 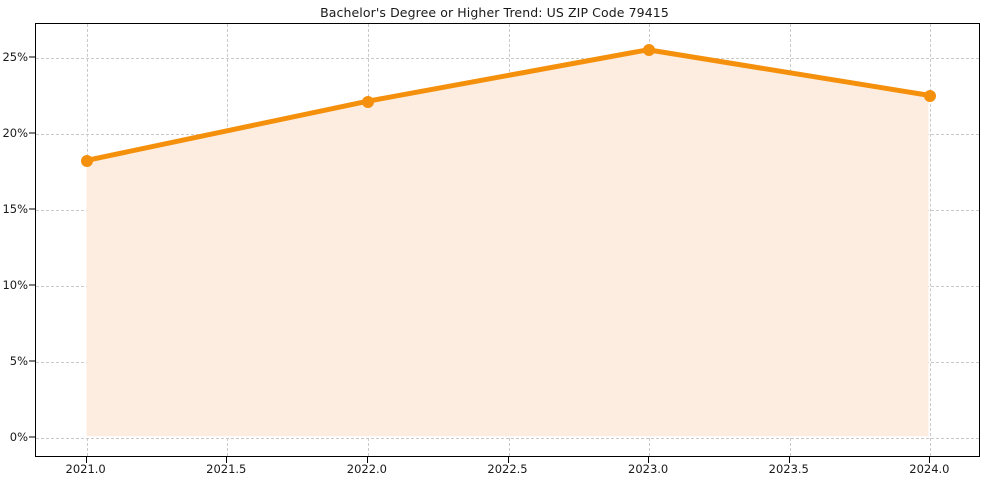 What do you see at coordinates (226, 469) in the screenshot?
I see `x-axis-tick-label: 2021.5` at bounding box center [226, 469].